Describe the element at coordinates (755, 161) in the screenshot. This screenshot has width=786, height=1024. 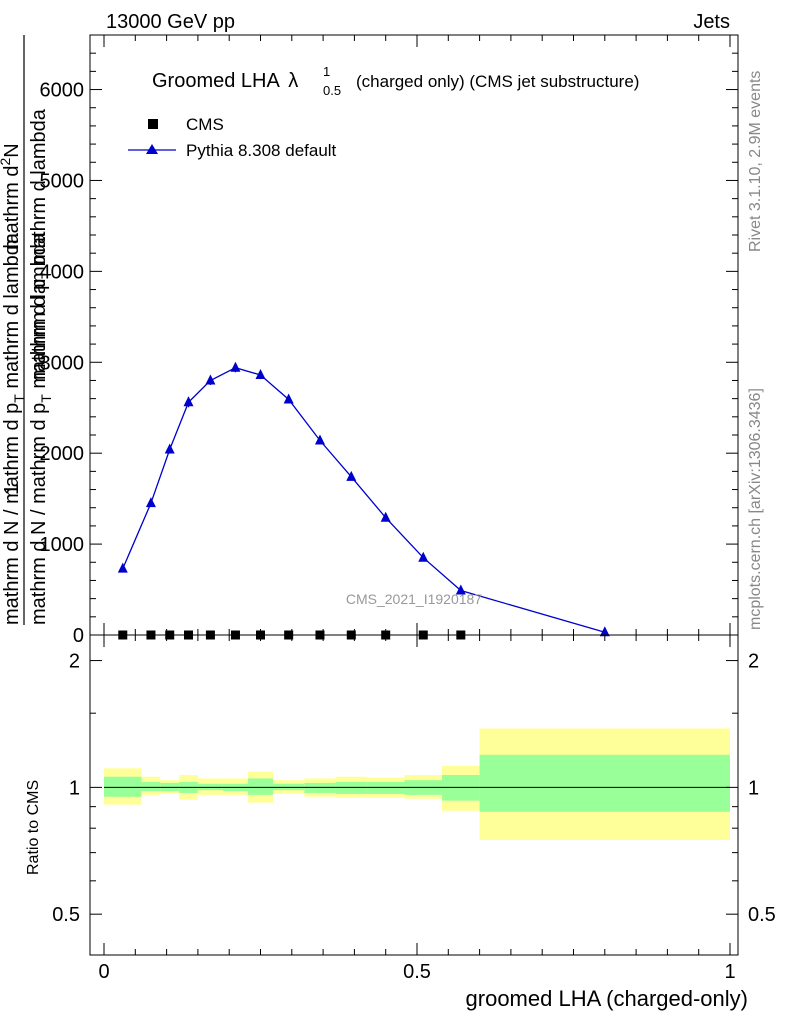
I see `rivet-version-label: Rivet 3.1.10, 2.9M events` at that location.